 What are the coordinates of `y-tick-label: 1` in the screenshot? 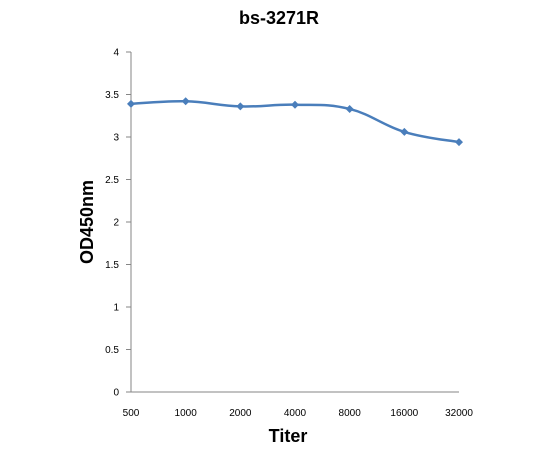 It's located at (116, 308).